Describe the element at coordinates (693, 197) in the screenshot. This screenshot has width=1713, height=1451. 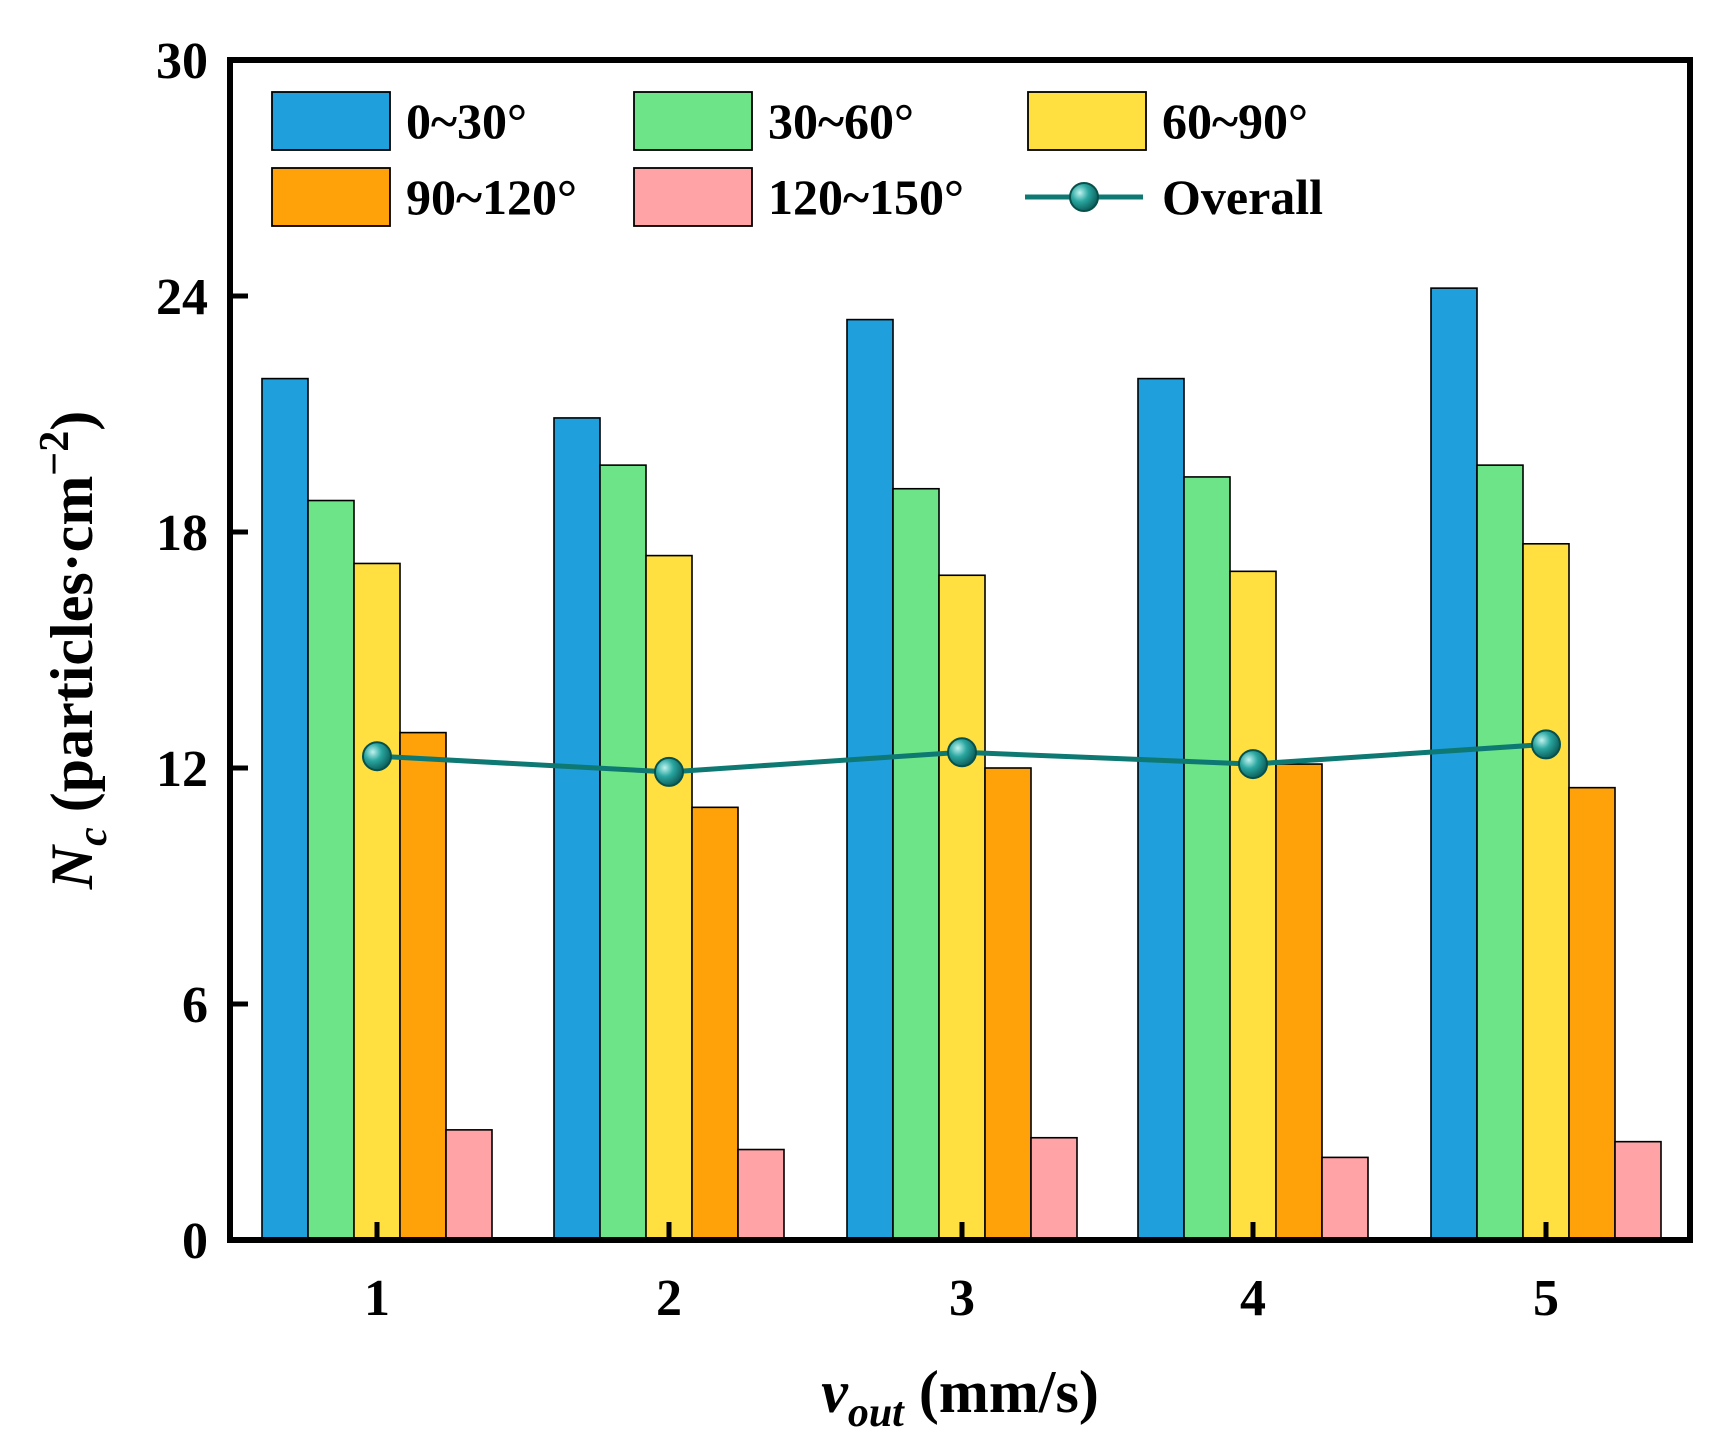
I see `legend-swatch-120~150°` at that location.